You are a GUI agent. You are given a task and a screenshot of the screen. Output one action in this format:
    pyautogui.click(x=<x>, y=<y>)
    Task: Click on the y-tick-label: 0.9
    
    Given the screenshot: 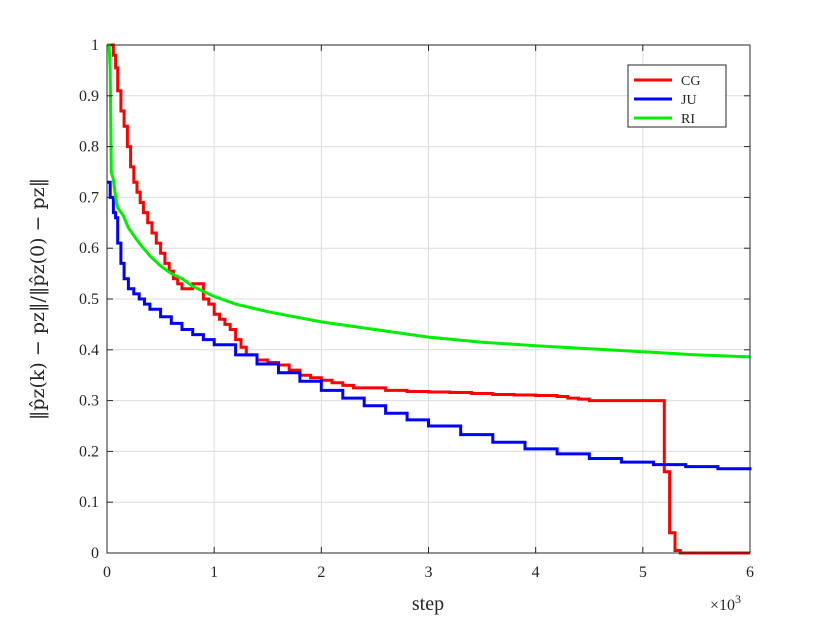 What is the action you would take?
    pyautogui.click(x=89, y=96)
    